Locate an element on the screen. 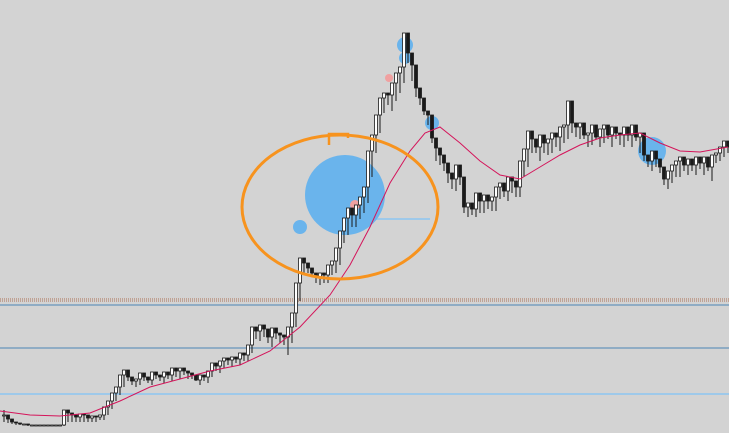  annotation-hook is located at coordinates (338, 138).